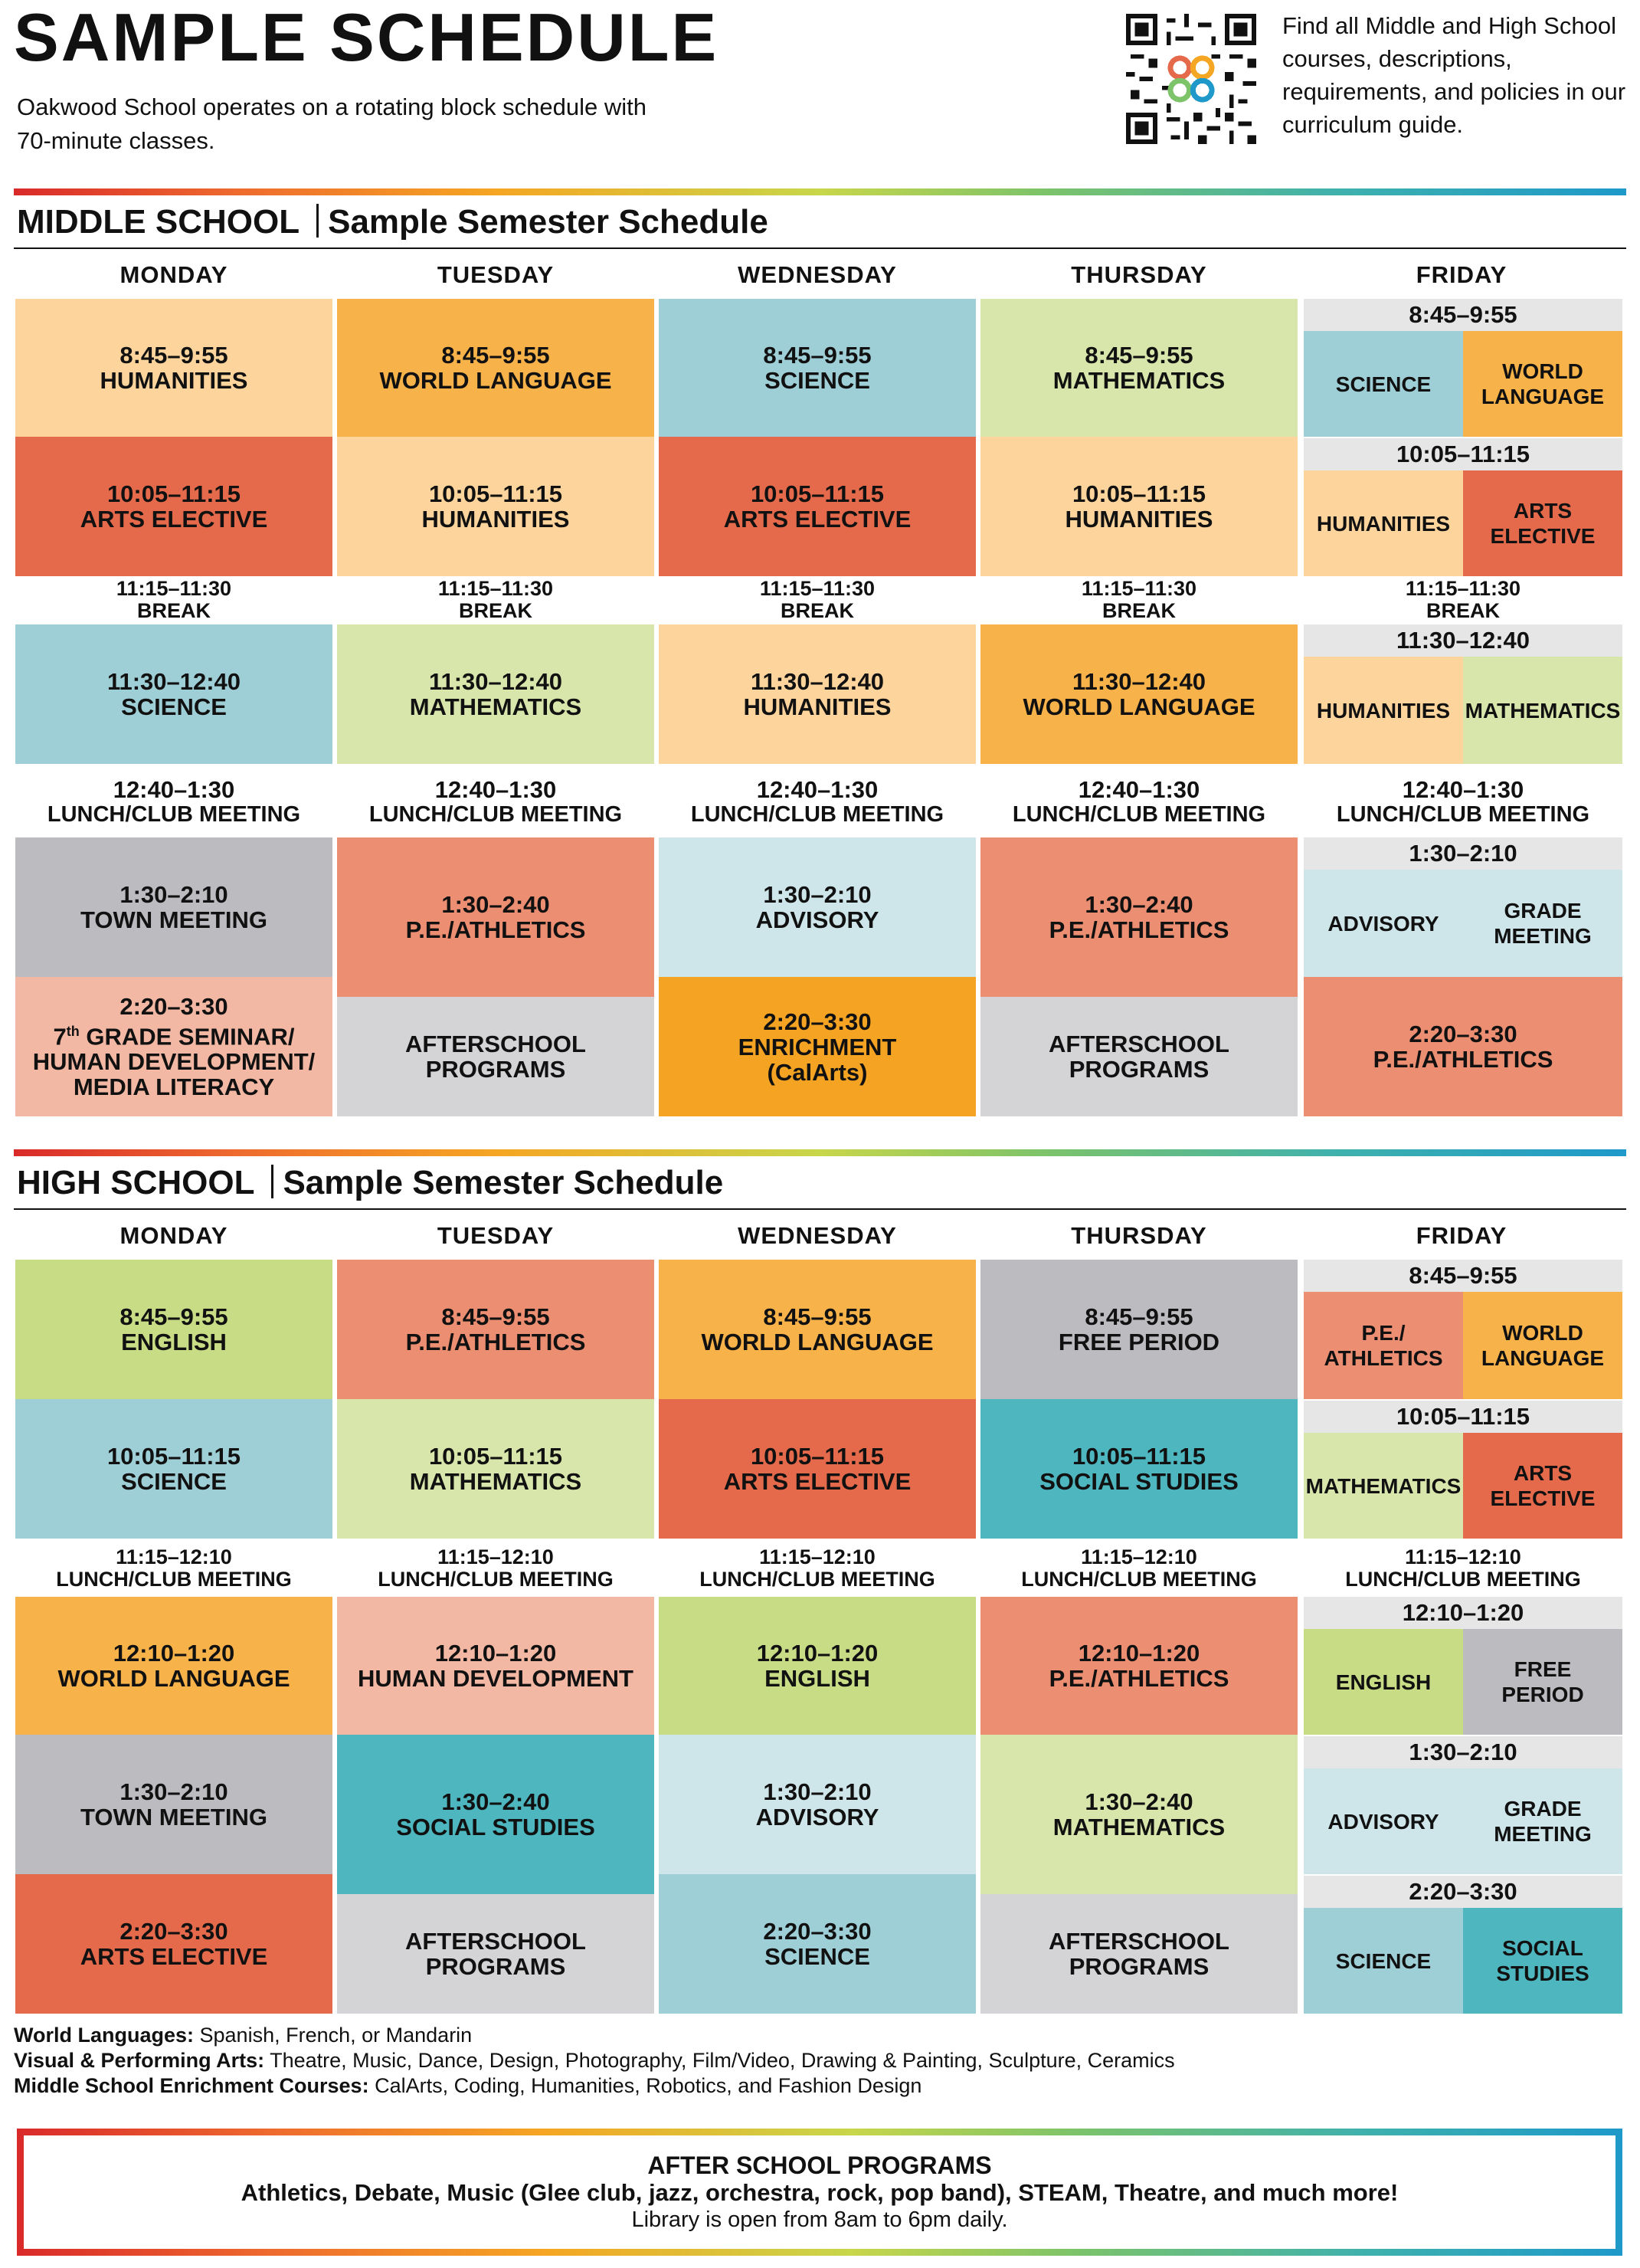 This screenshot has width=1640, height=2268. Describe the element at coordinates (174, 1481) in the screenshot. I see `block-subject: SCIENCE` at that location.